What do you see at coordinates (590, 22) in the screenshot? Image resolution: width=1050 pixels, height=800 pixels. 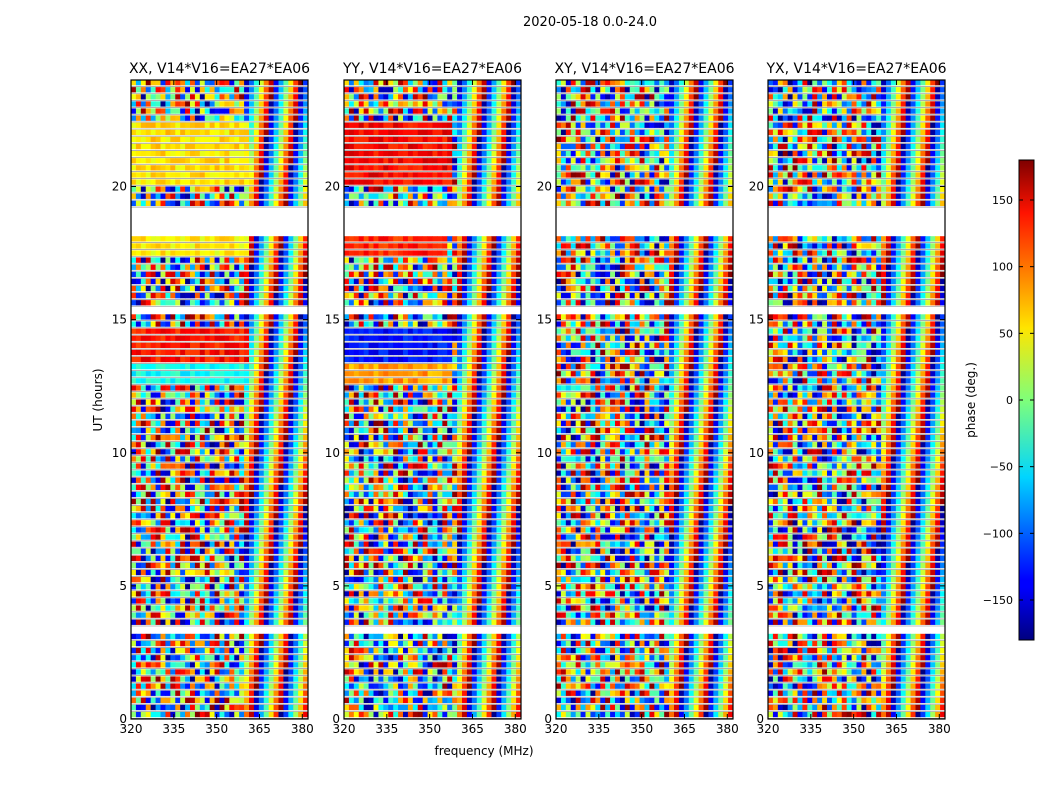 I see `figure-title: 2020-05-18 0.0-24.0` at bounding box center [590, 22].